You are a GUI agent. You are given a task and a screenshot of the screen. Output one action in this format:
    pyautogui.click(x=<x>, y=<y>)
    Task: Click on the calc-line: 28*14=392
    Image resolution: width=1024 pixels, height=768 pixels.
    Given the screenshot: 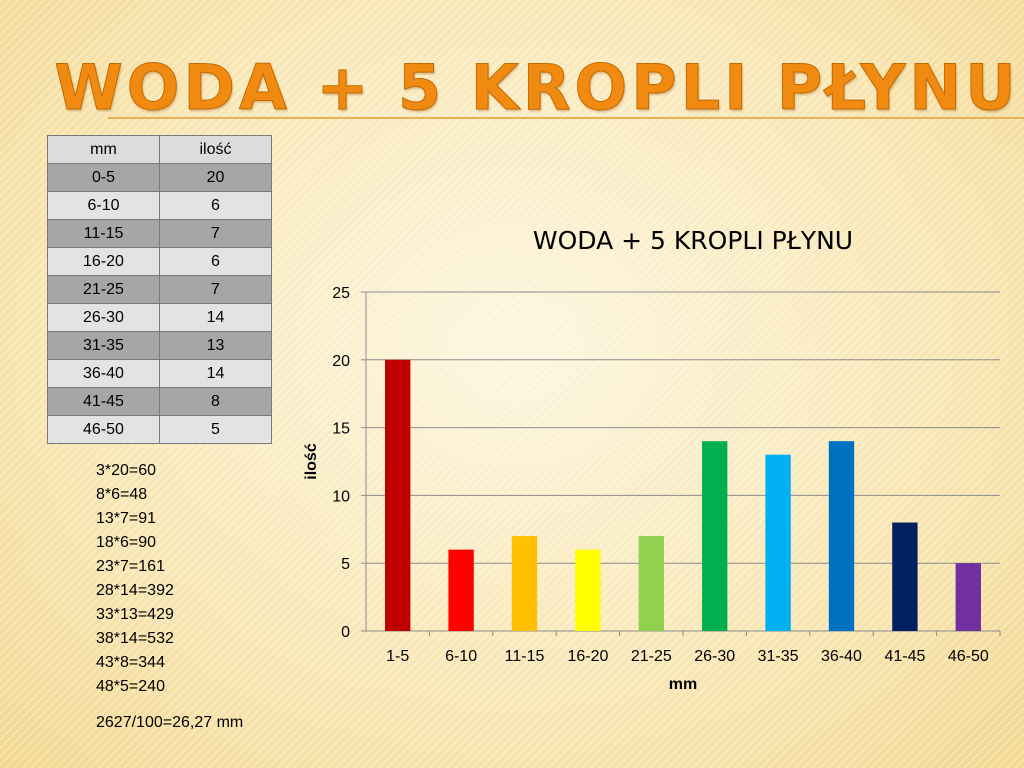 What is the action you would take?
    pyautogui.click(x=135, y=590)
    